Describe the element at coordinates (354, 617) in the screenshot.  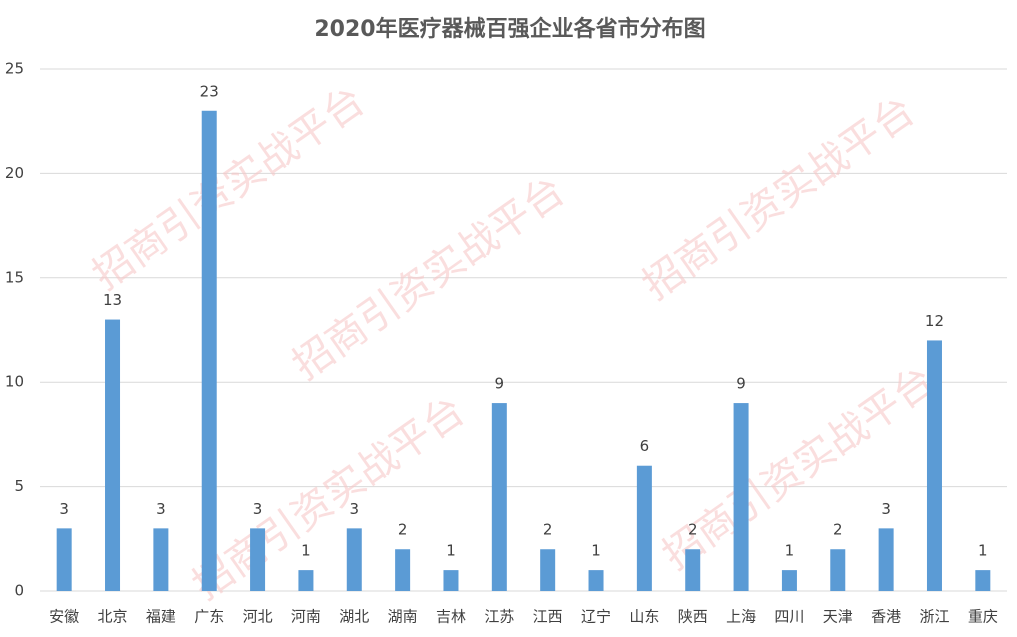
I see `x-tick-label: 湖北` at that location.